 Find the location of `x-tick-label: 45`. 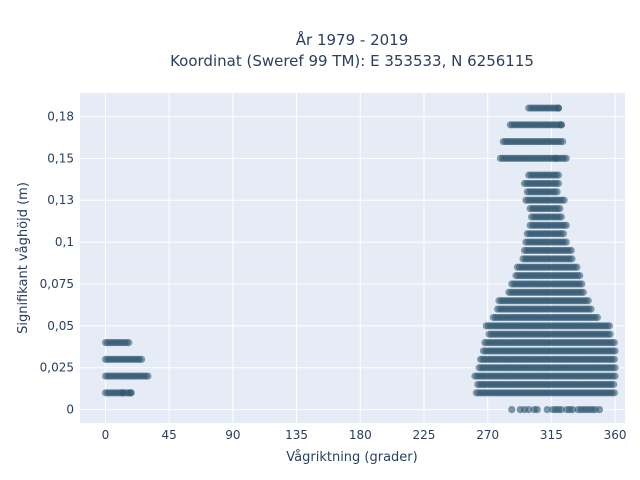

x-tick-label: 45 is located at coordinates (169, 435).